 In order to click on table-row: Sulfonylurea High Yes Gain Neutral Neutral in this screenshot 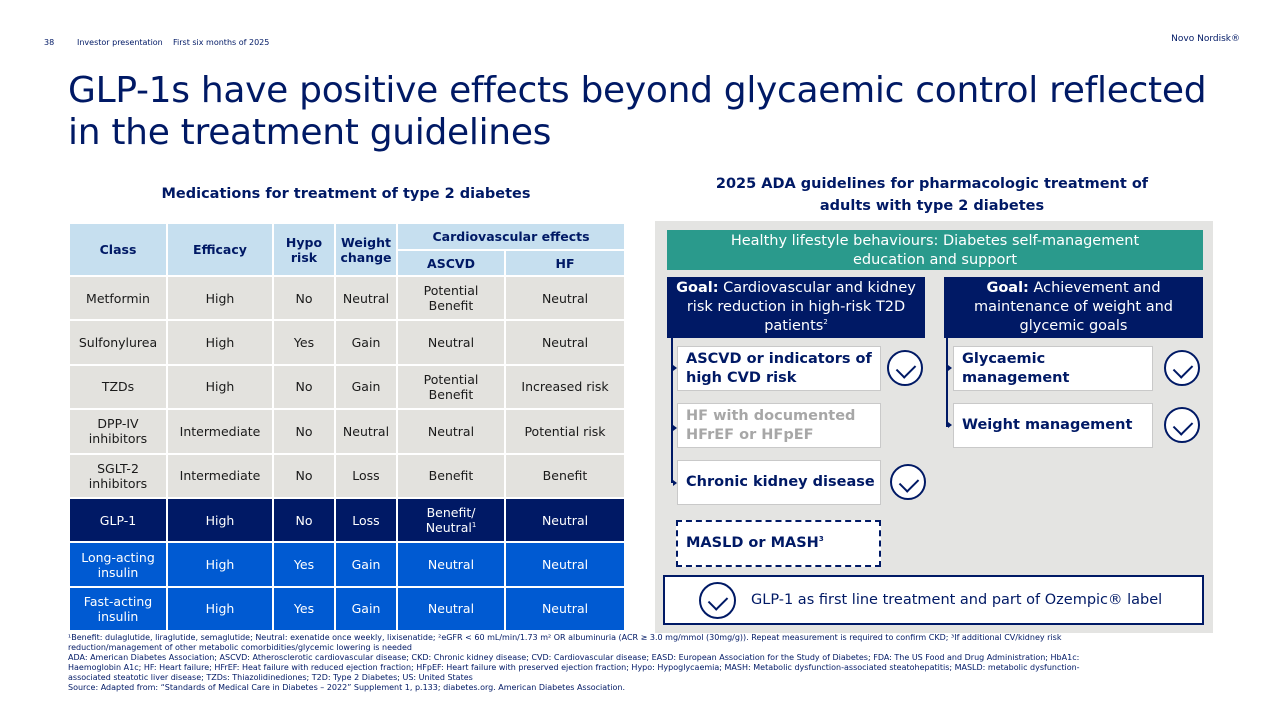, I will do `click(347, 342)`.